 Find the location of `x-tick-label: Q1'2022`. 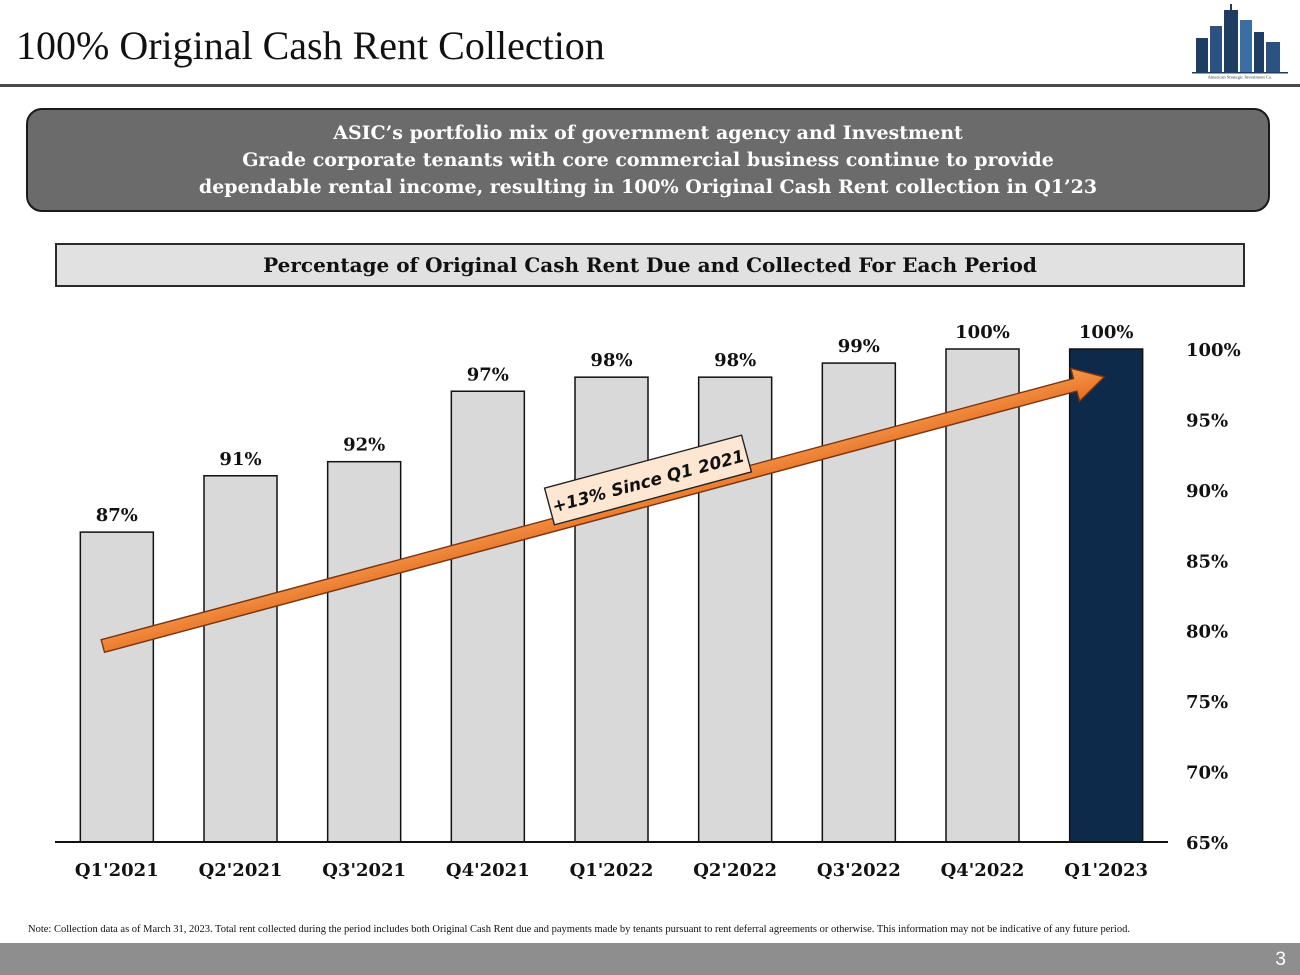

x-tick-label: Q1'2022 is located at coordinates (612, 870).